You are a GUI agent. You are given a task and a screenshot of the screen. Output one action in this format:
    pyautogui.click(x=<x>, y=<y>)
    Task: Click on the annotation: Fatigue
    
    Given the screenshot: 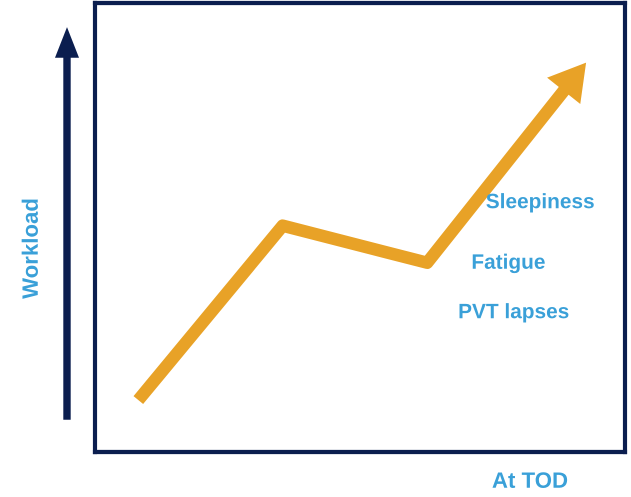 What is the action you would take?
    pyautogui.click(x=508, y=264)
    